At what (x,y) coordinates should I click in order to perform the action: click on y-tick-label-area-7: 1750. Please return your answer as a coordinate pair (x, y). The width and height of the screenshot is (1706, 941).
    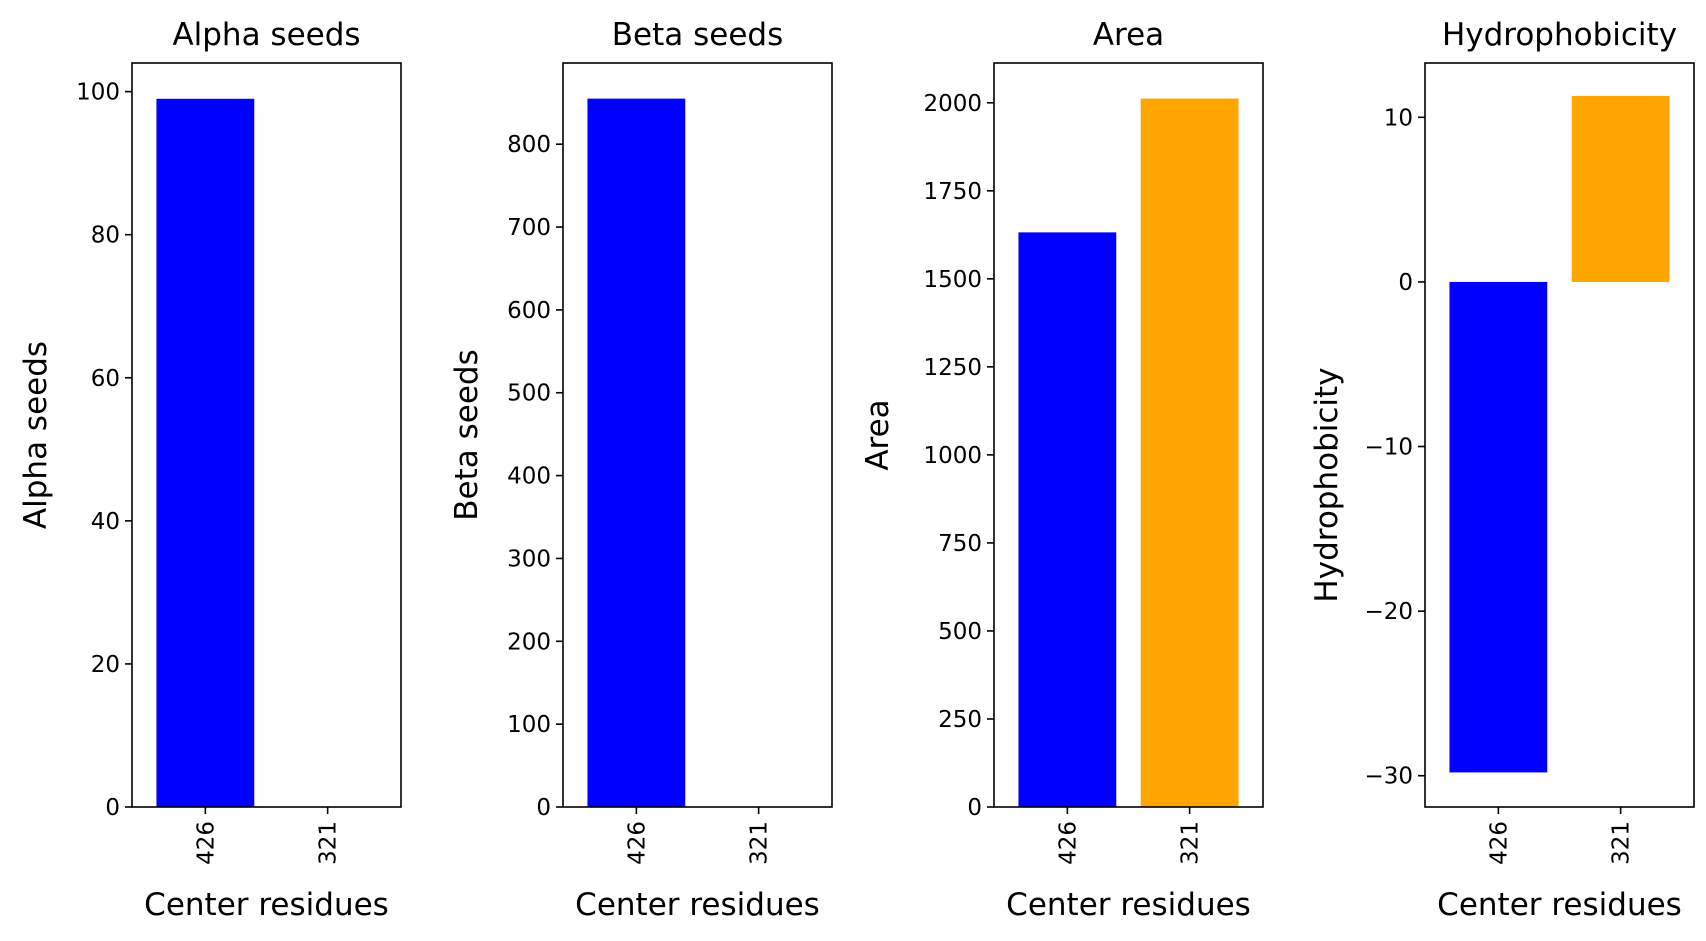
    Looking at the image, I should click on (952, 192).